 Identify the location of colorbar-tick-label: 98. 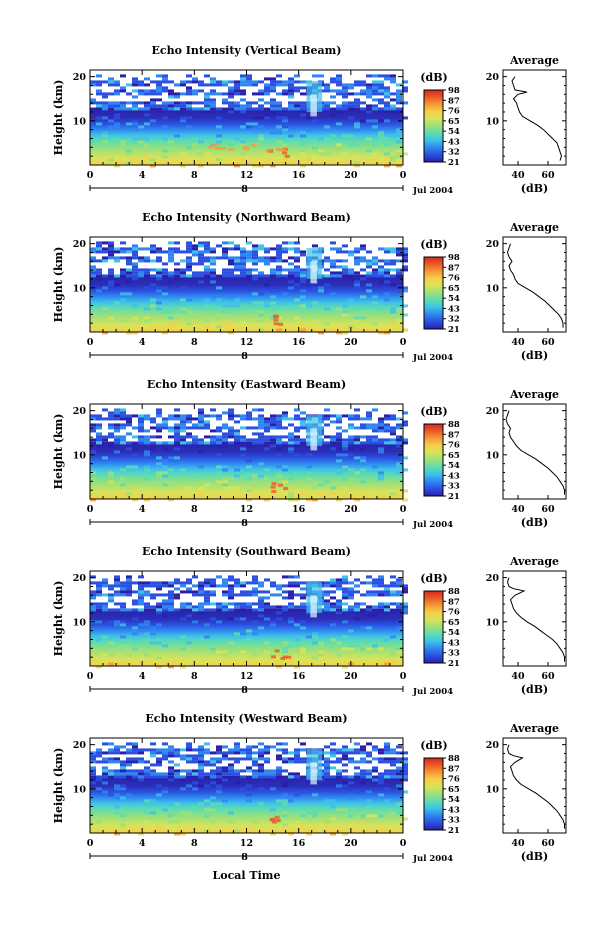
(454, 258).